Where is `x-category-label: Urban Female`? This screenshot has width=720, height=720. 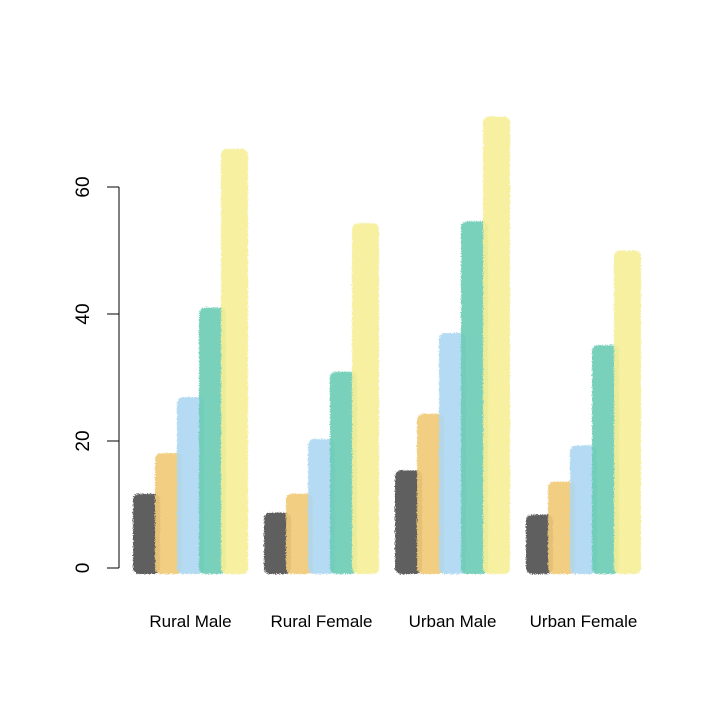
x-category-label: Urban Female is located at coordinates (584, 621).